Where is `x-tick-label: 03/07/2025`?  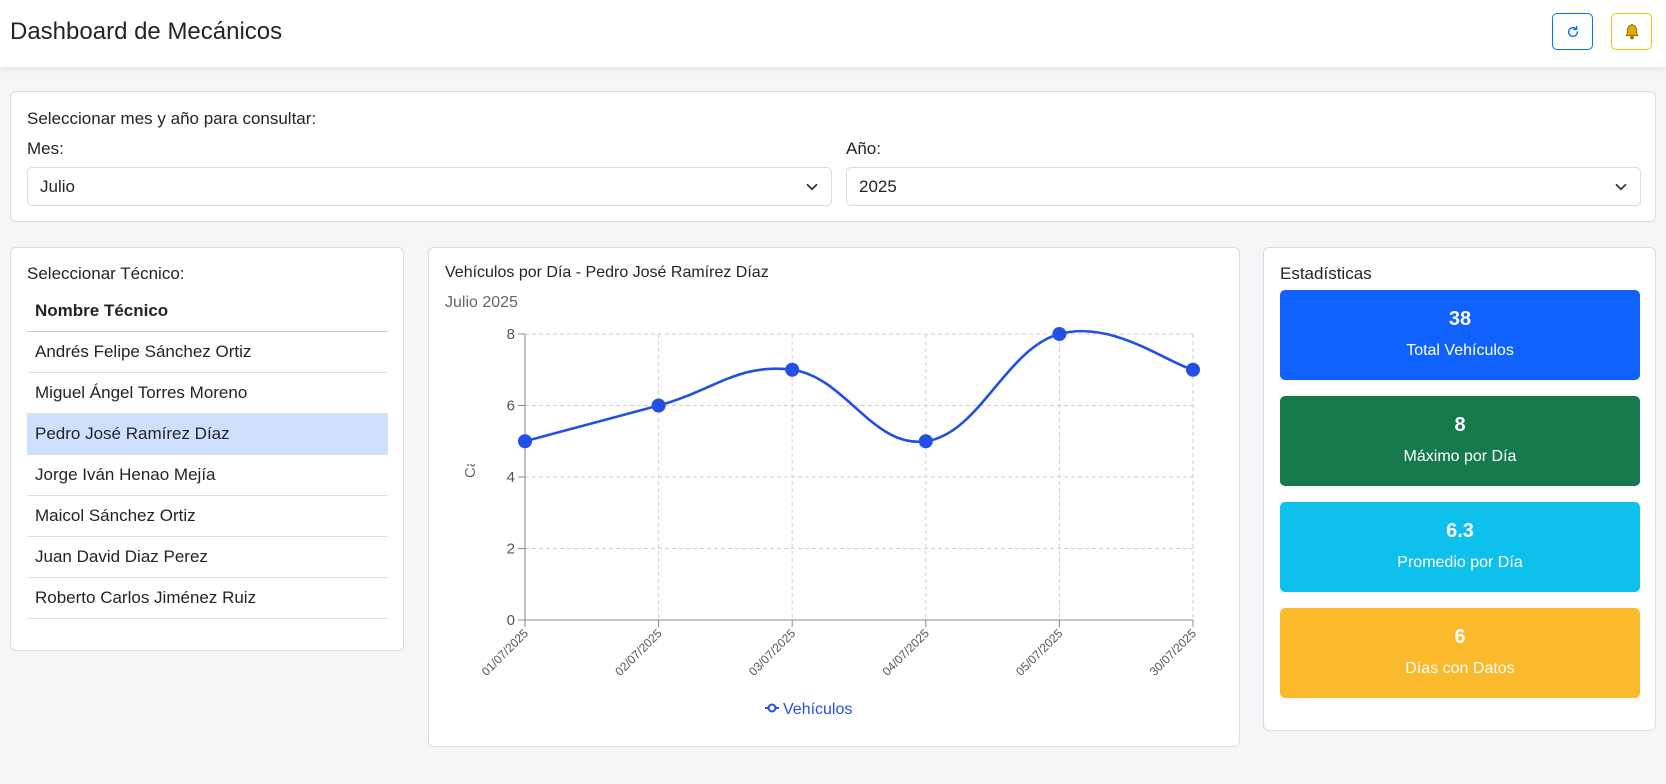
x-tick-label: 03/07/2025 is located at coordinates (772, 652).